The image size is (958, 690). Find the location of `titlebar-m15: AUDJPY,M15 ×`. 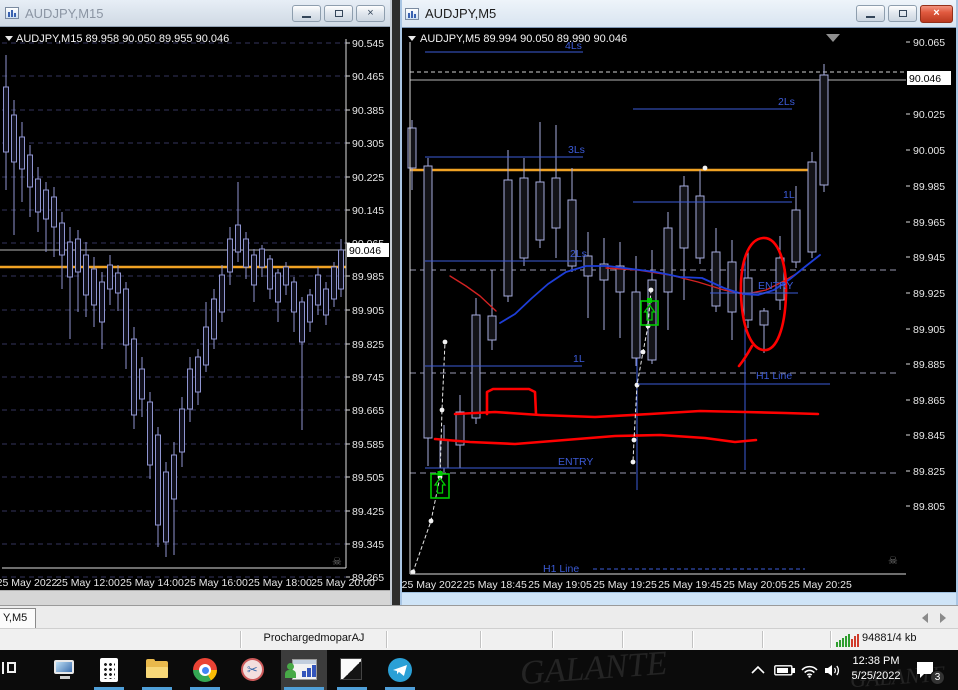

titlebar-m15: AUDJPY,M15 × is located at coordinates (195, 13).